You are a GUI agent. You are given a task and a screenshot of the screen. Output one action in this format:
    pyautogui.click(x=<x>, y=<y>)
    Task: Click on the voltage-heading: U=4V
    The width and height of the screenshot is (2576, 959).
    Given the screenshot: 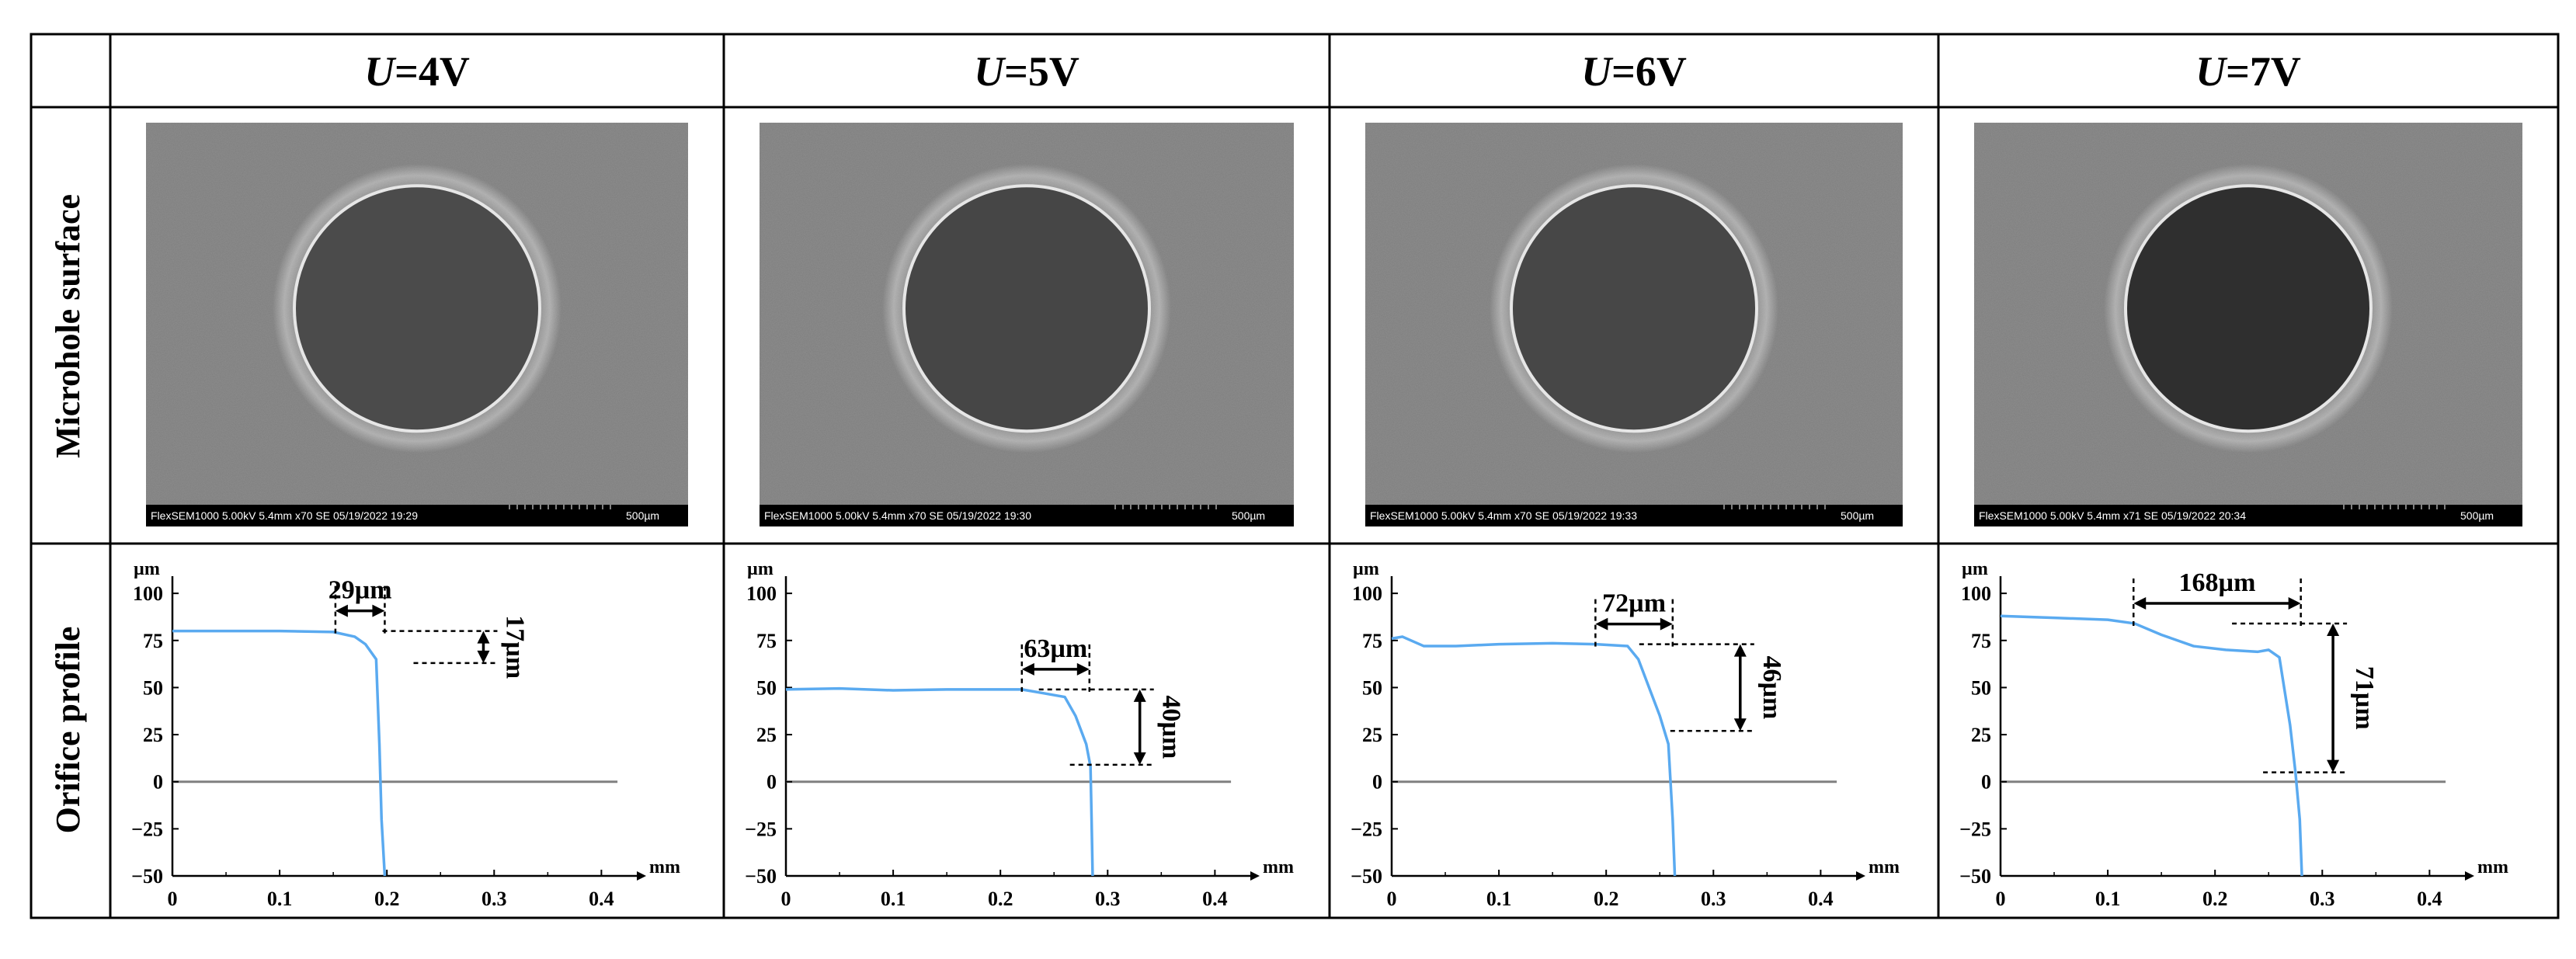 What is the action you would take?
    pyautogui.click(x=417, y=71)
    